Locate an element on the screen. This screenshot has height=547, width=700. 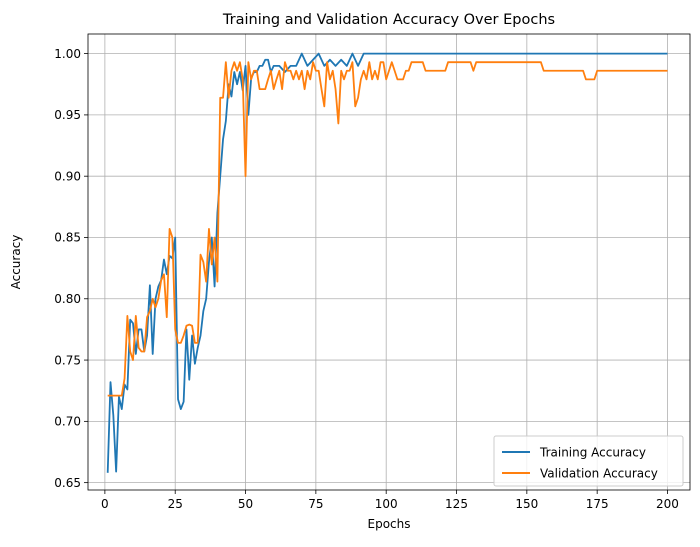
x-tick-label: 75 is located at coordinates (315, 504).